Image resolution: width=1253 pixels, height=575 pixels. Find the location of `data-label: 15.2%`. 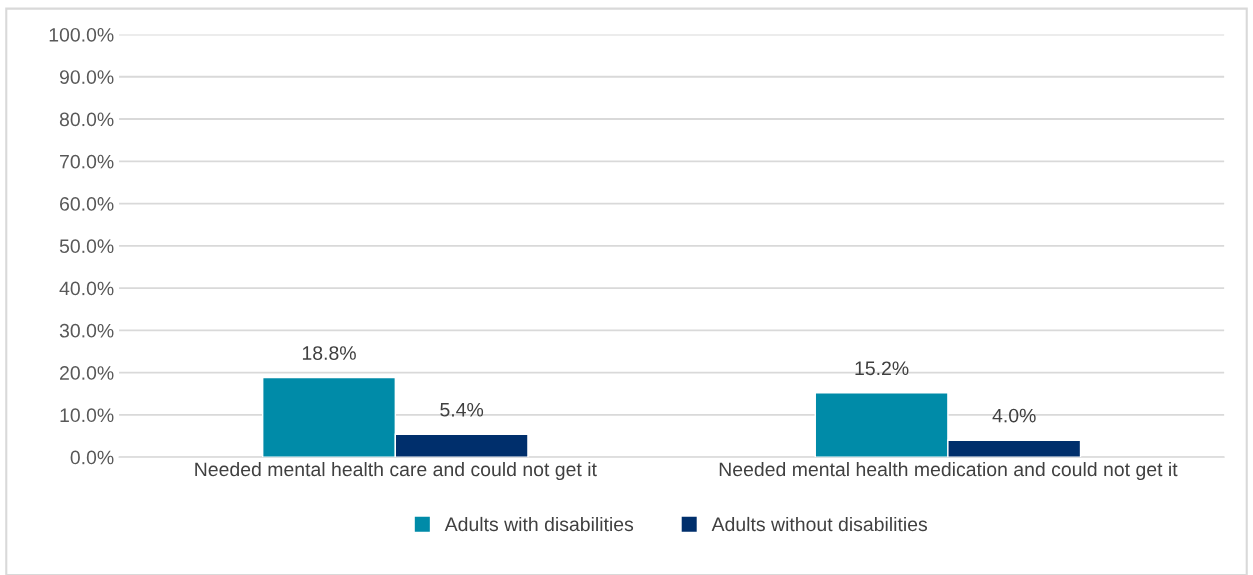

data-label: 15.2% is located at coordinates (882, 368).